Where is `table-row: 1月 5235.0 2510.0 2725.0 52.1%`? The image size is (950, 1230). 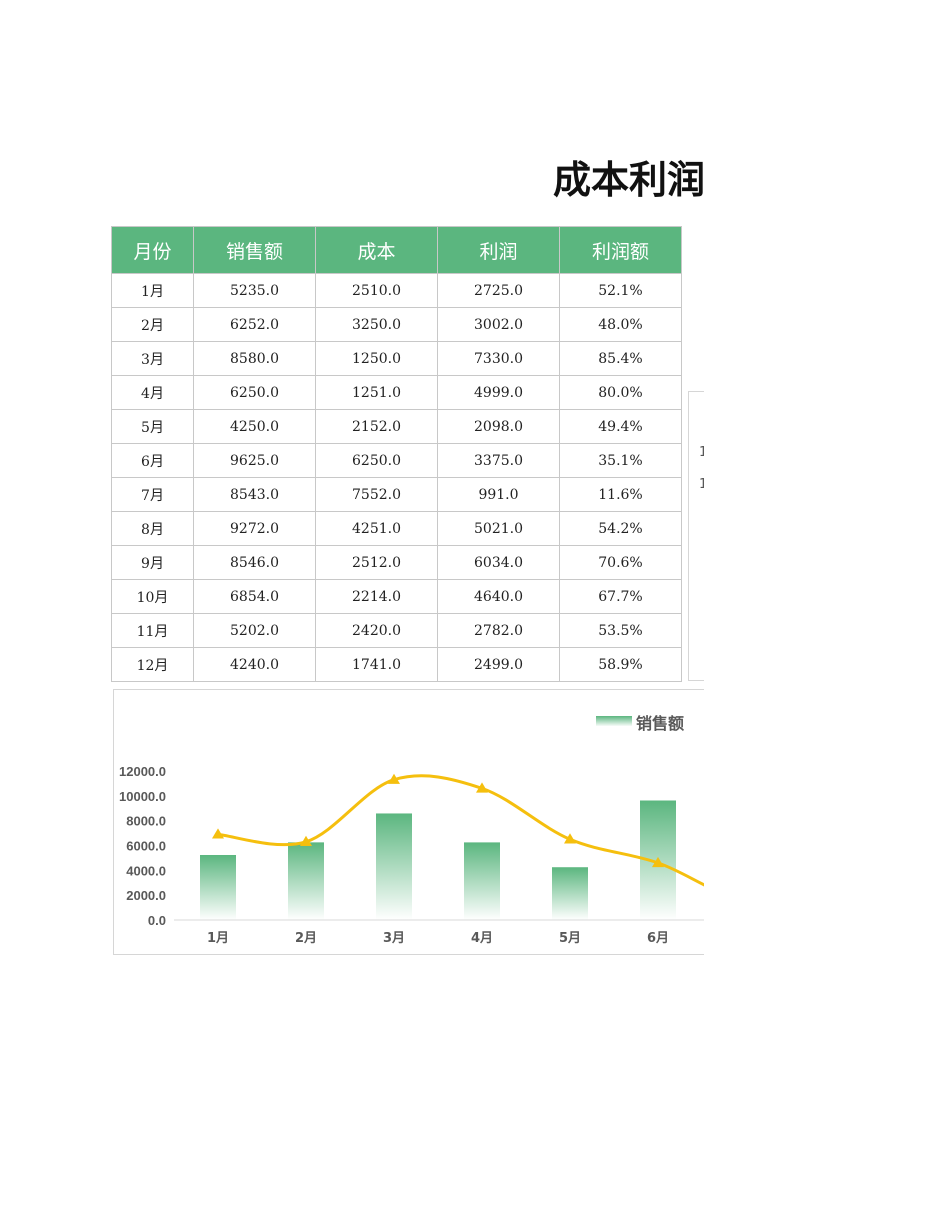
table-row: 1月 5235.0 2510.0 2725.0 52.1% is located at coordinates (396, 290).